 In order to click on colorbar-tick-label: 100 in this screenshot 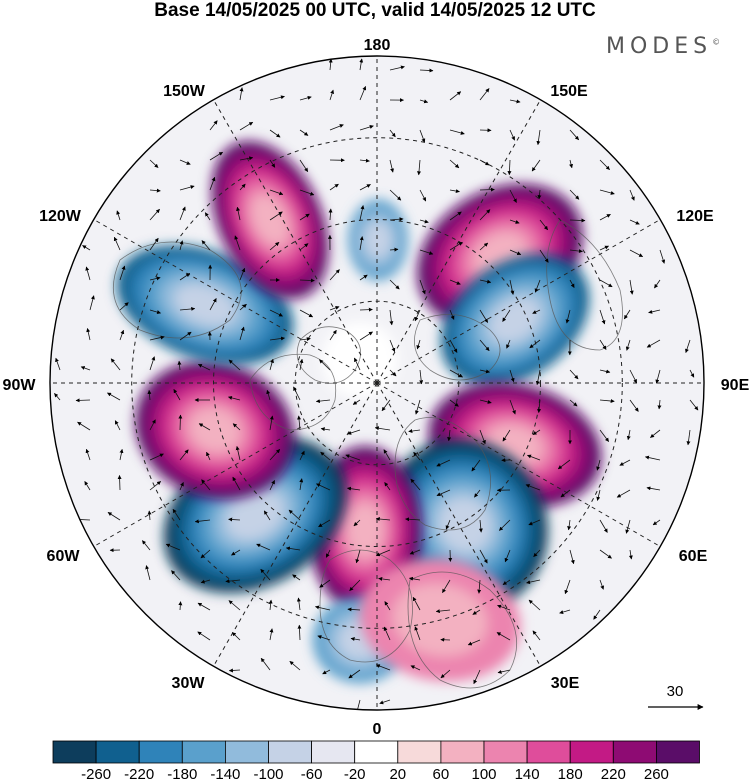, I will do `click(483, 774)`.